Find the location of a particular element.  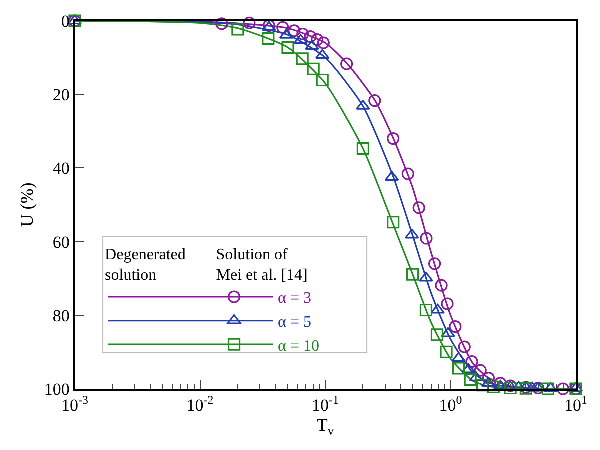

legend-label: α = 10 is located at coordinates (299, 346).